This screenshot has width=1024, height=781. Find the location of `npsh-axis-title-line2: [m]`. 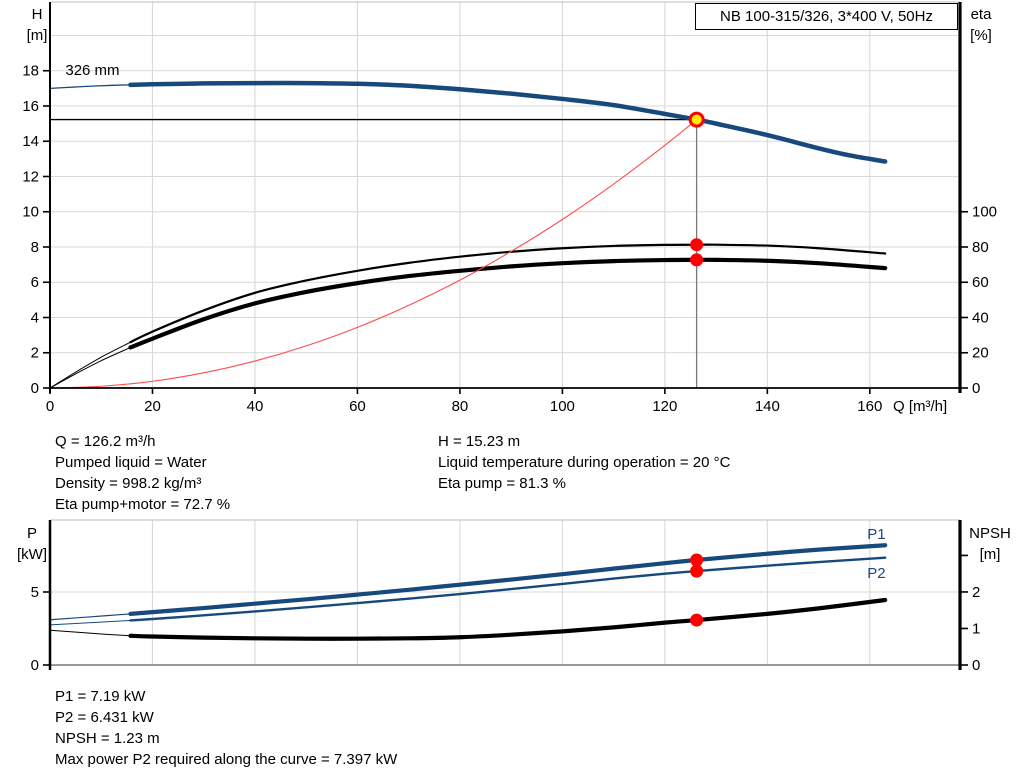

npsh-axis-title-line2: [m] is located at coordinates (990, 554).